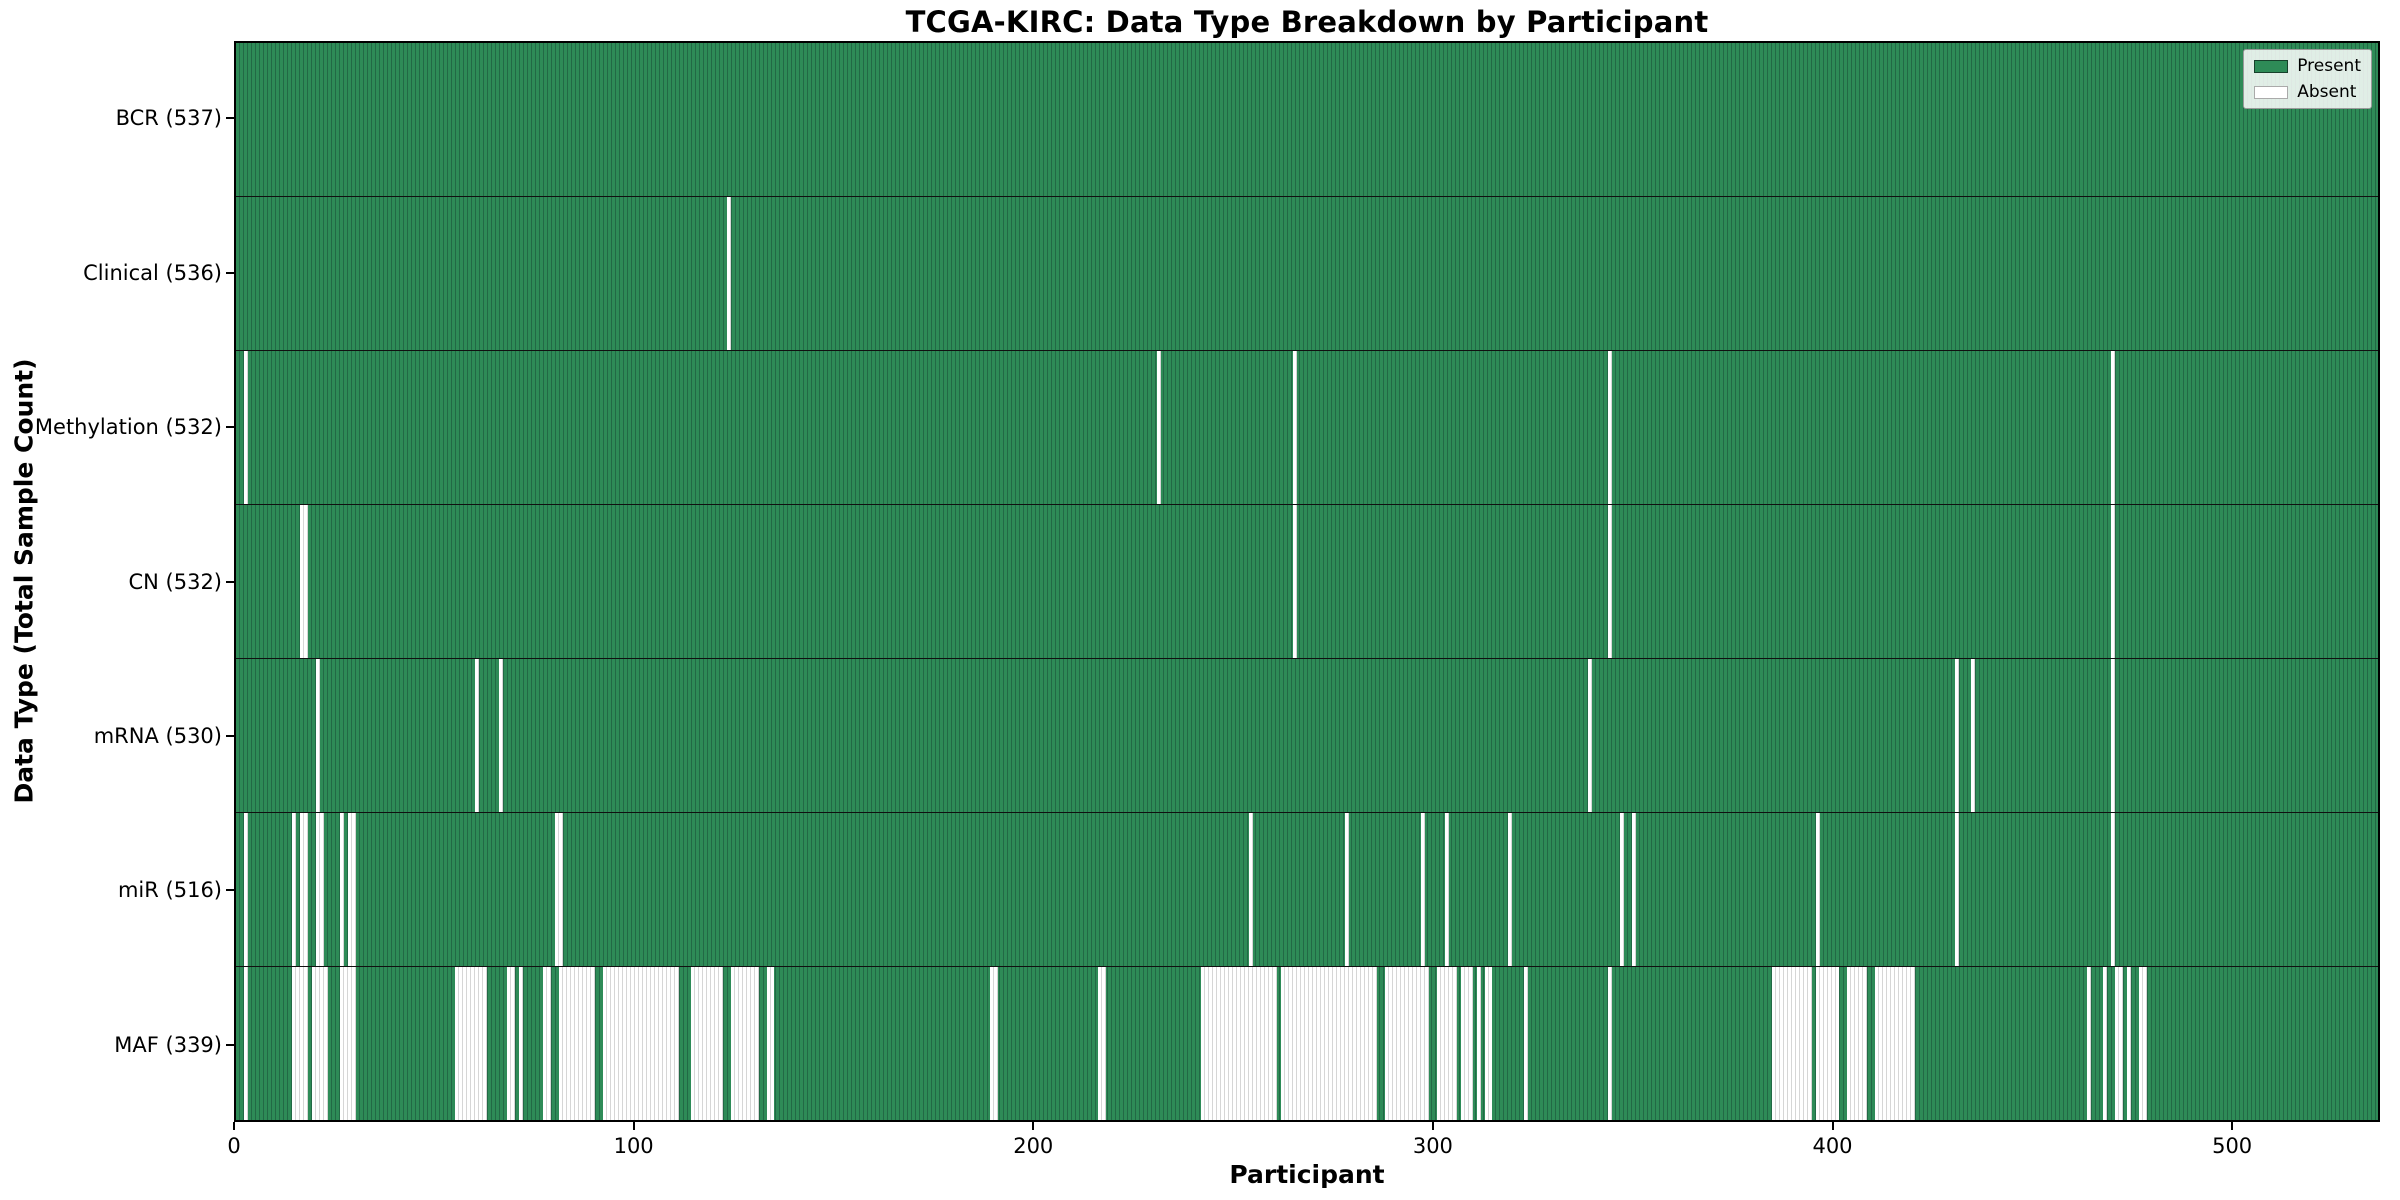  Describe the element at coordinates (175, 581) in the screenshot. I see `y-tick-label-cn: CN (532)` at that location.